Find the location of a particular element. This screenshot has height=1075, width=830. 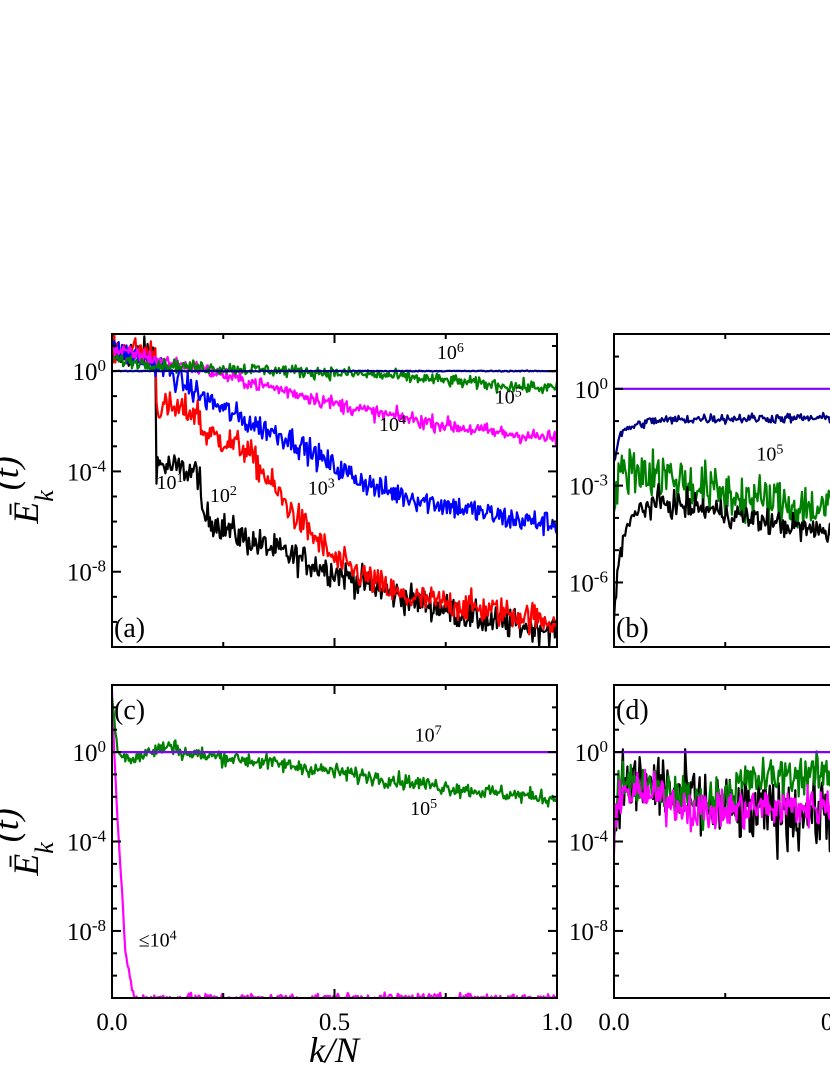

y-tick-label: 10⁻³ is located at coordinates (588, 485).